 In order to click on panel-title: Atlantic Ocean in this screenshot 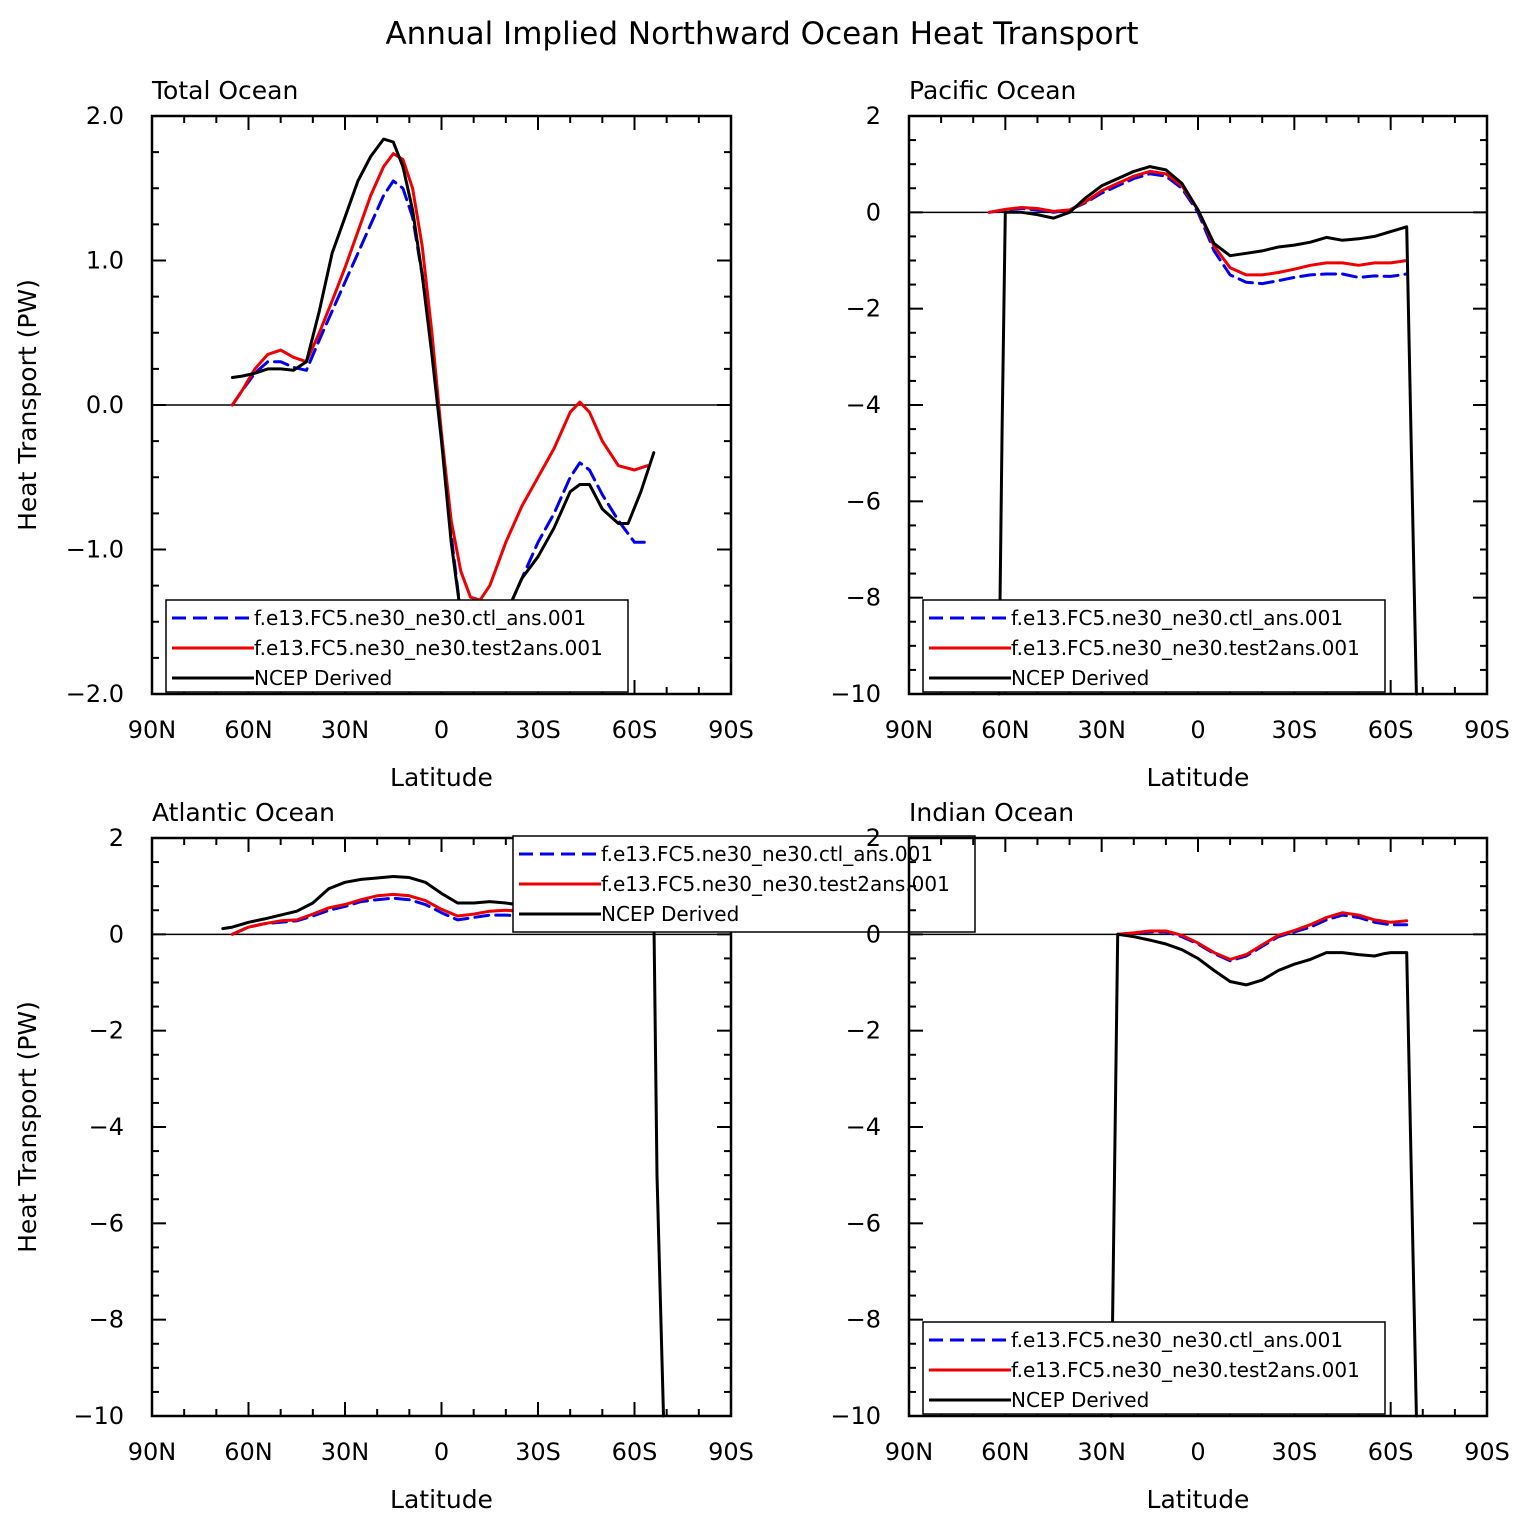, I will do `click(243, 812)`.